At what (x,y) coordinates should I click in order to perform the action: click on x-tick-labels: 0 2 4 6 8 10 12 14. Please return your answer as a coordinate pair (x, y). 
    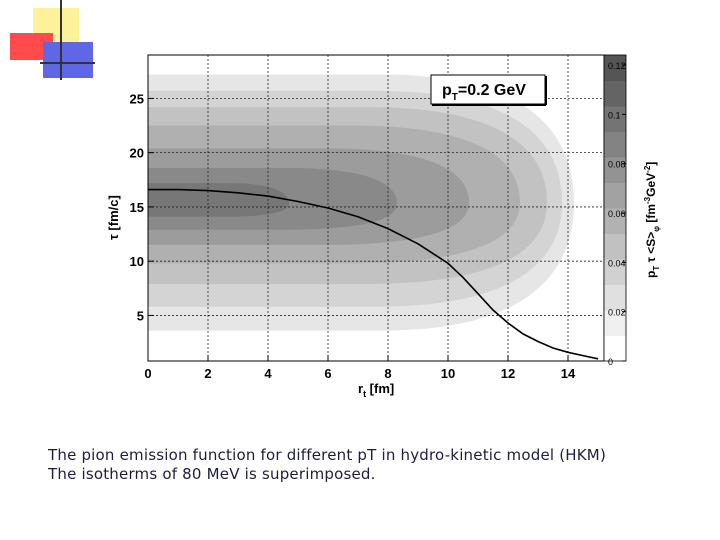
    Looking at the image, I should click on (360, 368).